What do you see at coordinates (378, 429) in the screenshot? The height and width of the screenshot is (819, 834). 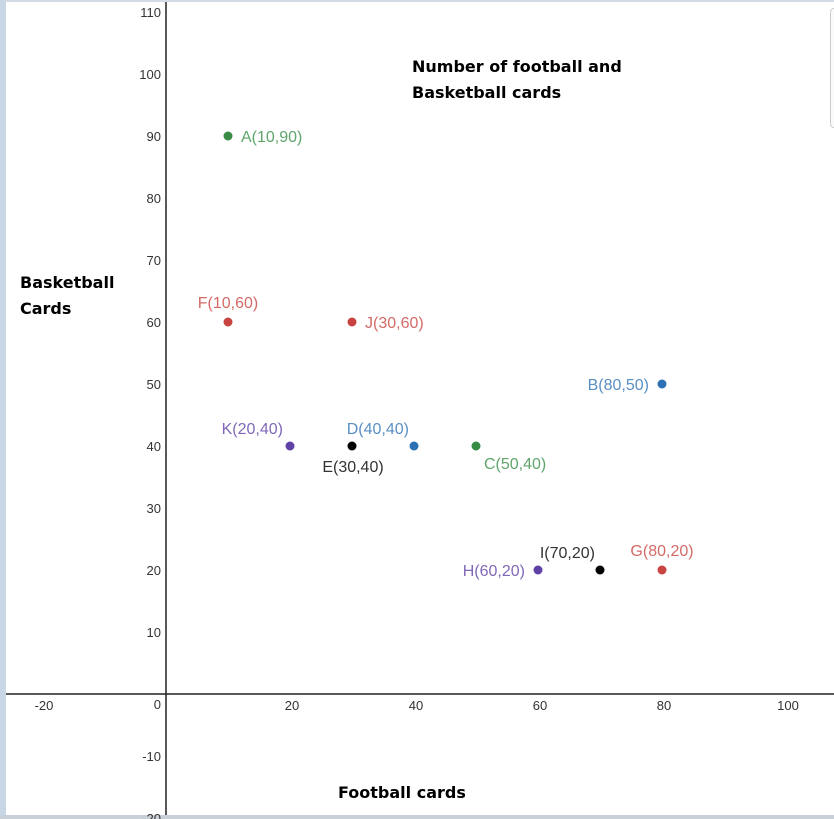 I see `data-point-label: D(40,40)` at bounding box center [378, 429].